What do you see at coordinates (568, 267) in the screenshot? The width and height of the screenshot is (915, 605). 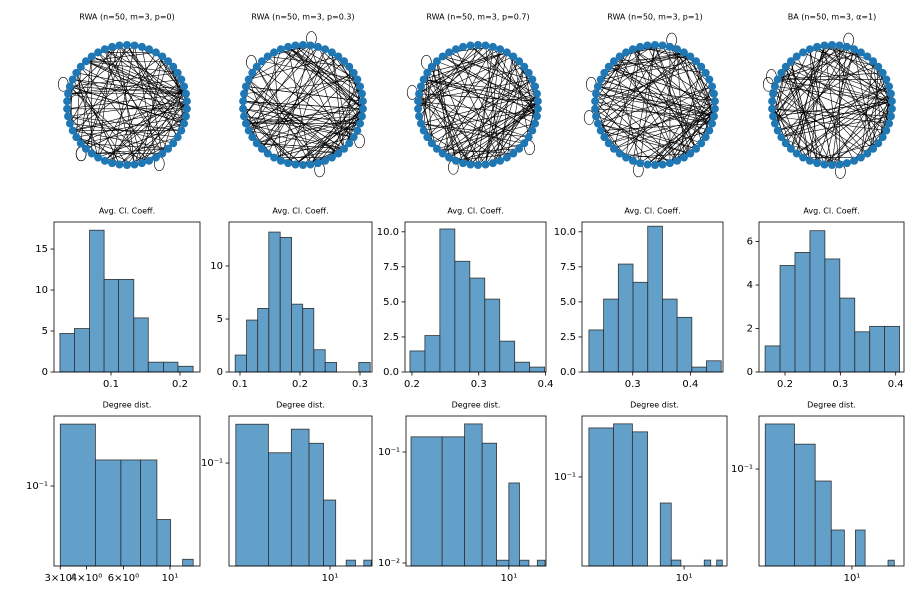 I see `y-tick-label: 7.5` at bounding box center [568, 267].